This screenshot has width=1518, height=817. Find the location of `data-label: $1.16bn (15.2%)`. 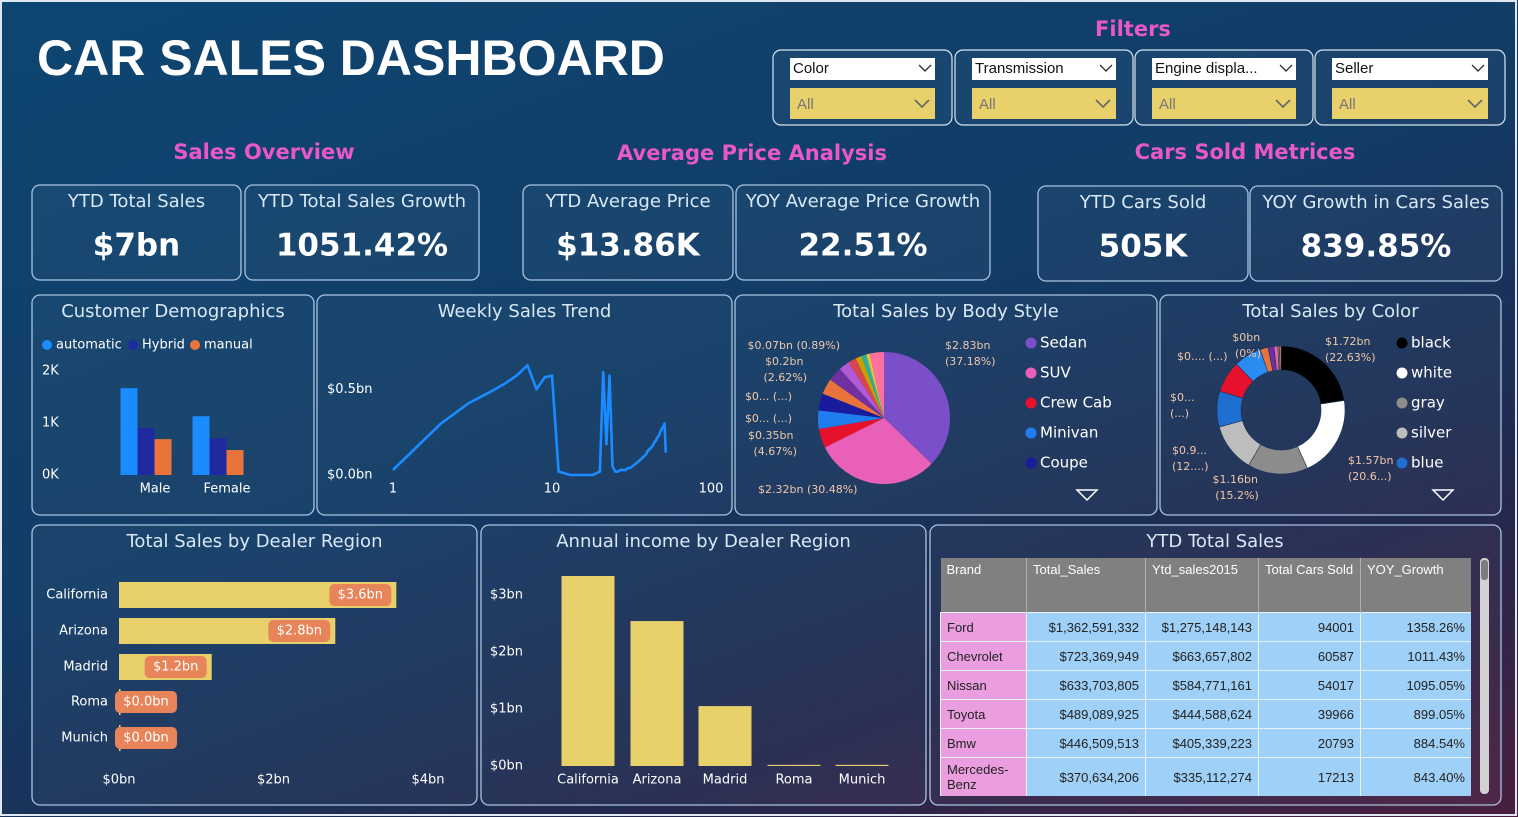

data-label: $1.16bn (15.2%) is located at coordinates (1237, 487).